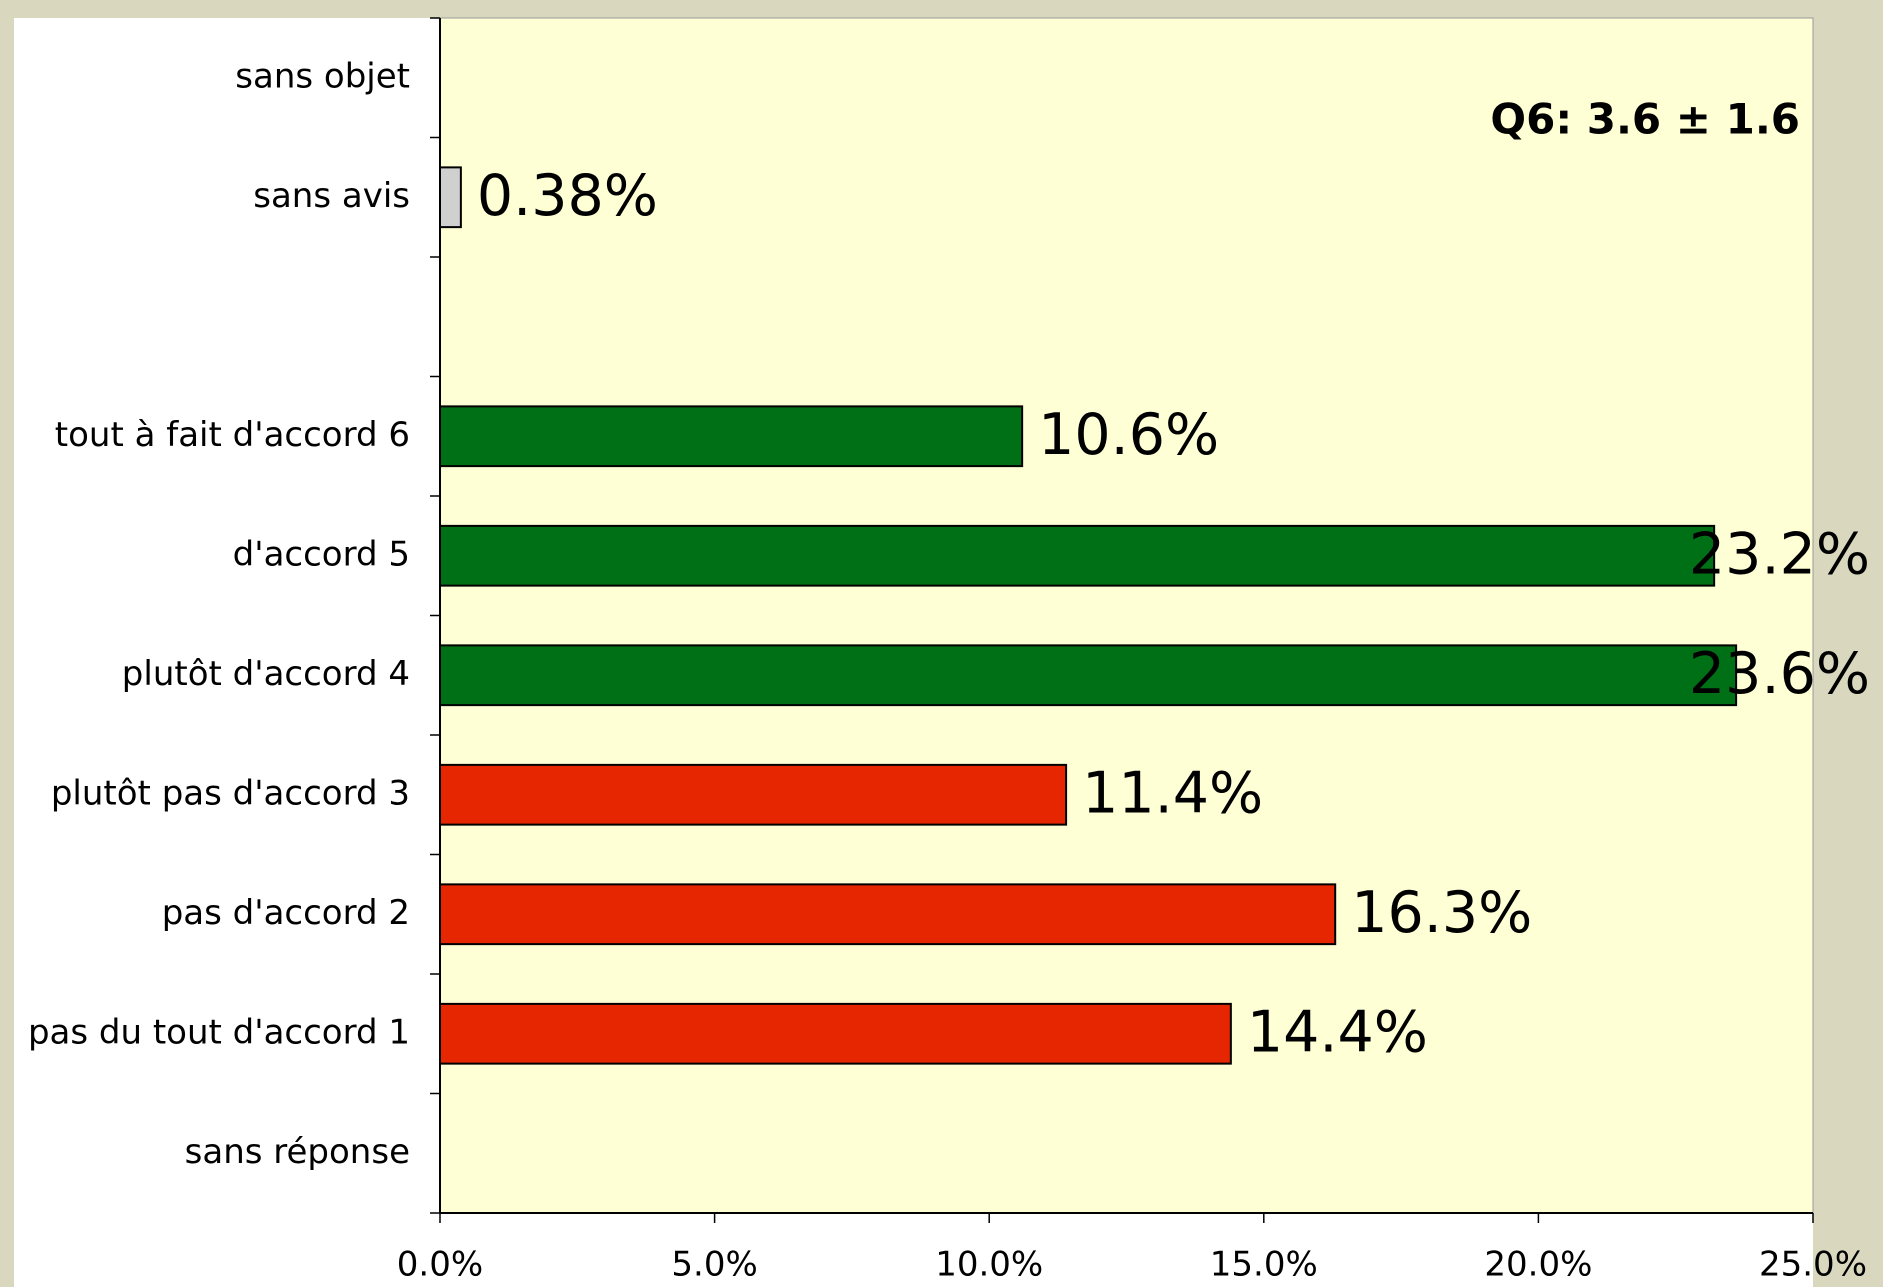 The image size is (1883, 1287). Describe the element at coordinates (219, 1032) in the screenshot. I see `category-label: pas du tout d'accord 1` at that location.